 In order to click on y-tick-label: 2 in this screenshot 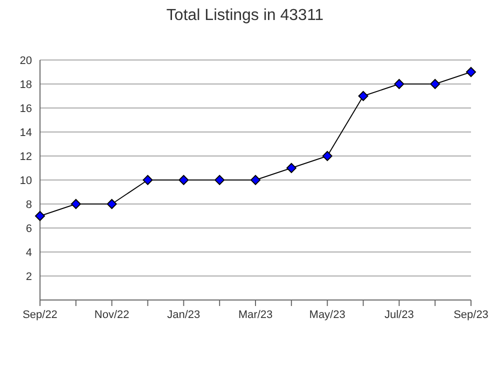, I will do `click(29, 276)`.